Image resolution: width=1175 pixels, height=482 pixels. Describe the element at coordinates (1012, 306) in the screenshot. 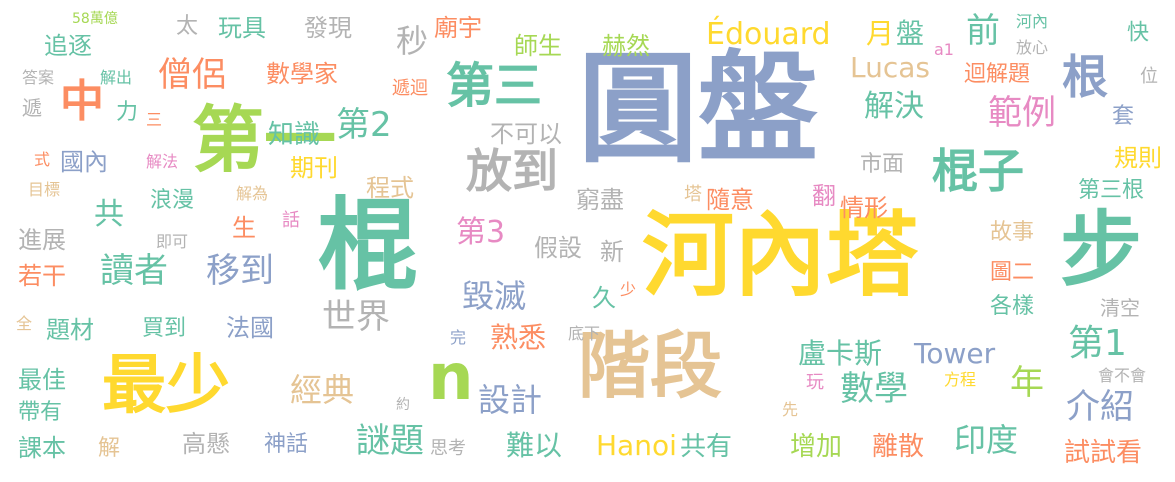

I see `word-geyang: 各樣` at that location.